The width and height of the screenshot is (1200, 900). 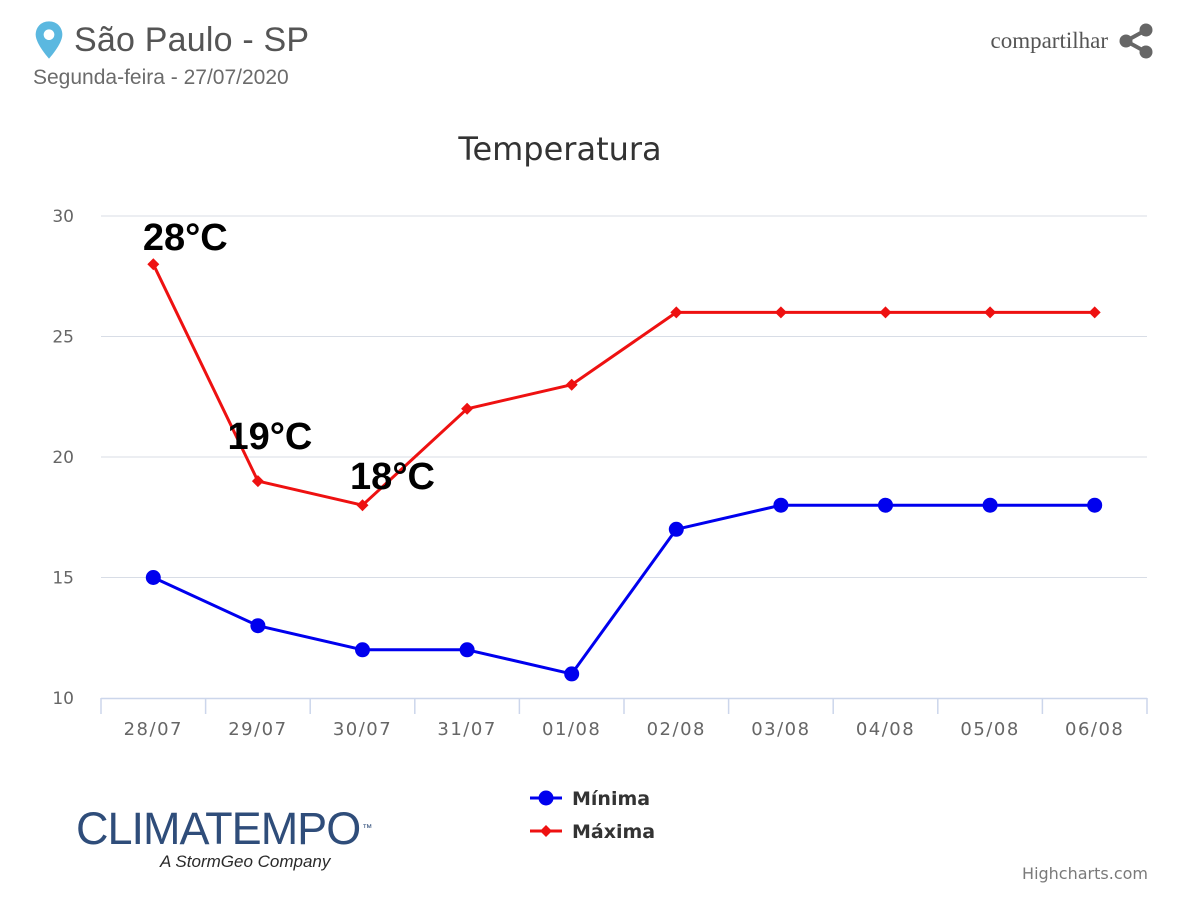 I want to click on y-tick-label: 20, so click(x=63, y=458).